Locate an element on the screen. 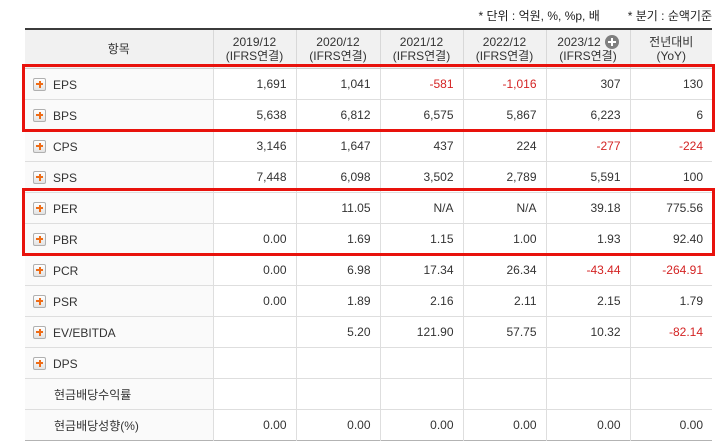 Image resolution: width=725 pixels, height=444 pixels. column-header-2020-12: 2020/12 (IFRS연결) is located at coordinates (337, 49).